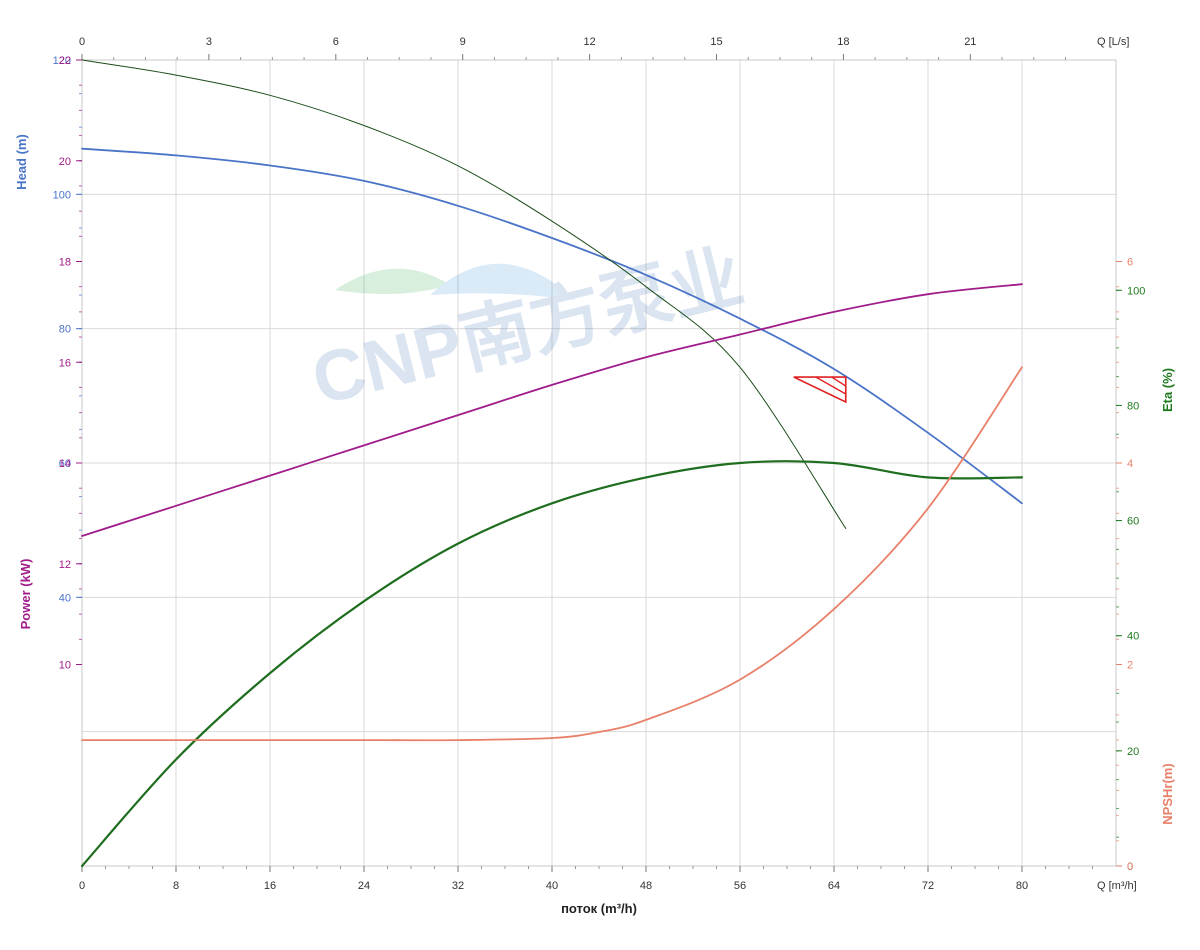  What do you see at coordinates (270, 886) in the screenshot?
I see `x-bottom-tick-label: 16` at bounding box center [270, 886].